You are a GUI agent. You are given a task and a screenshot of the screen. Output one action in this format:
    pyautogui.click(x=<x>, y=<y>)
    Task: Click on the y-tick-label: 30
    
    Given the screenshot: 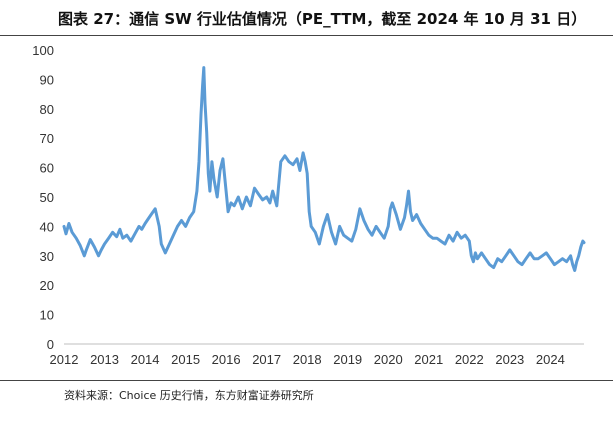 What is the action you would take?
    pyautogui.click(x=47, y=256)
    